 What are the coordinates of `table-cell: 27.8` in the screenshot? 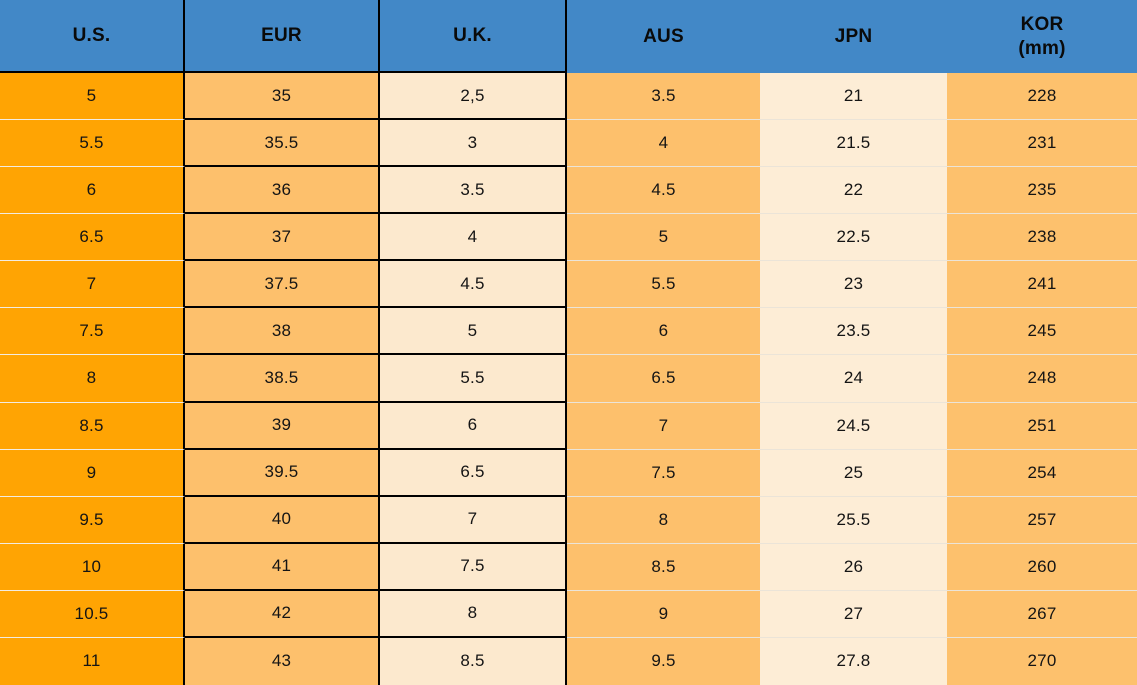 It's located at (853, 661).